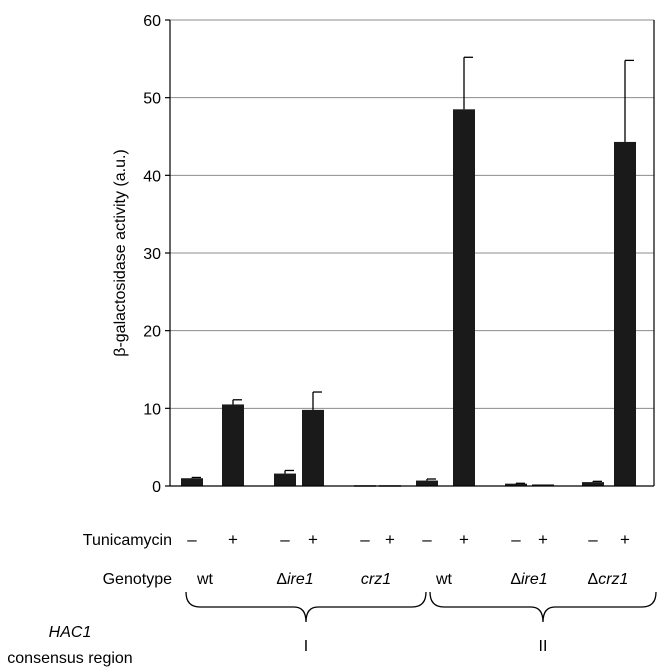 The height and width of the screenshot is (671, 662). I want to click on y-ticks: 0 10 20 30 40 50 60, so click(156, 254).